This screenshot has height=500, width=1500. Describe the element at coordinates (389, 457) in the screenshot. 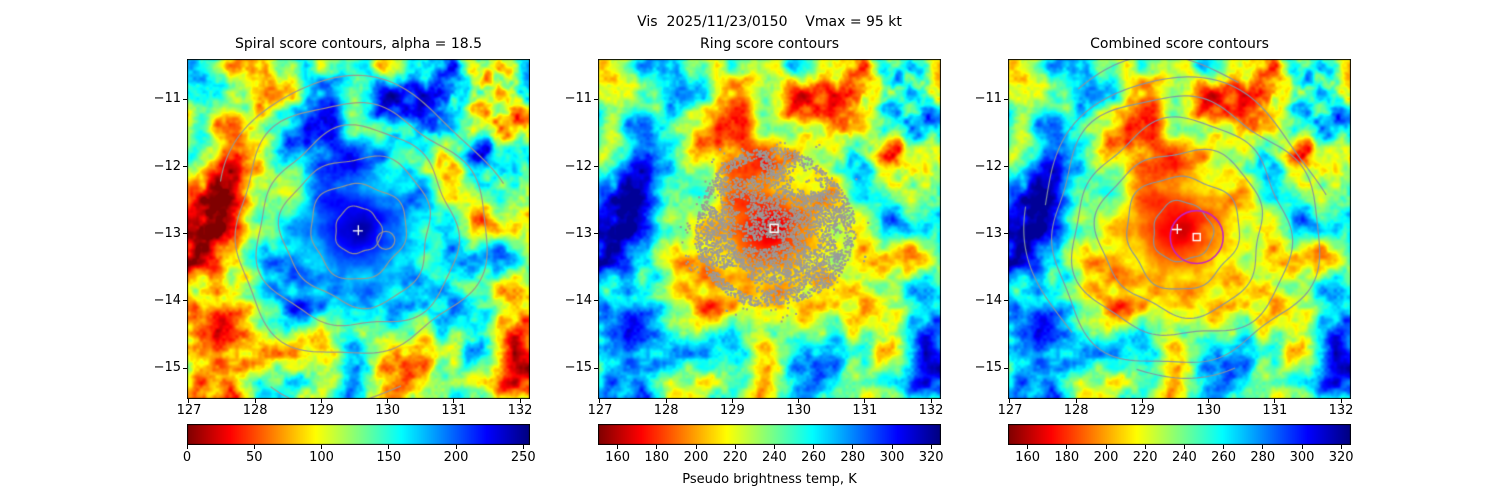

I see `colorbar-tick-label: 150` at that location.